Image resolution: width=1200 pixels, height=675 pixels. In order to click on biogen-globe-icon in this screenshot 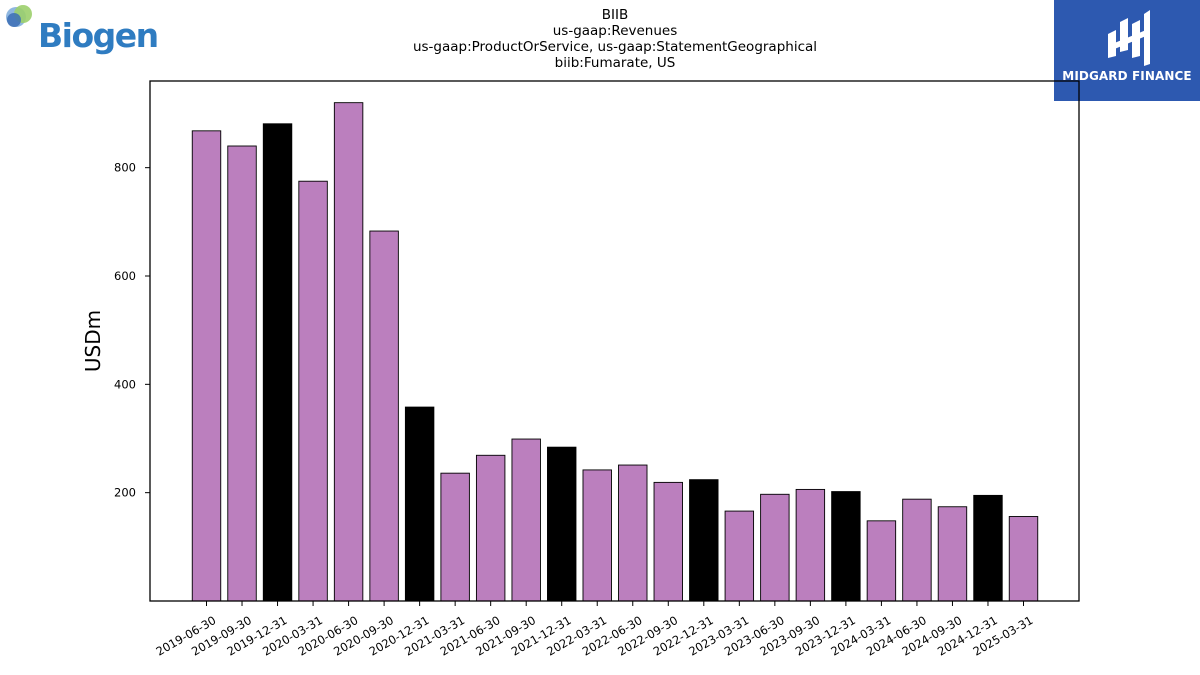, I will do `click(19, 16)`.